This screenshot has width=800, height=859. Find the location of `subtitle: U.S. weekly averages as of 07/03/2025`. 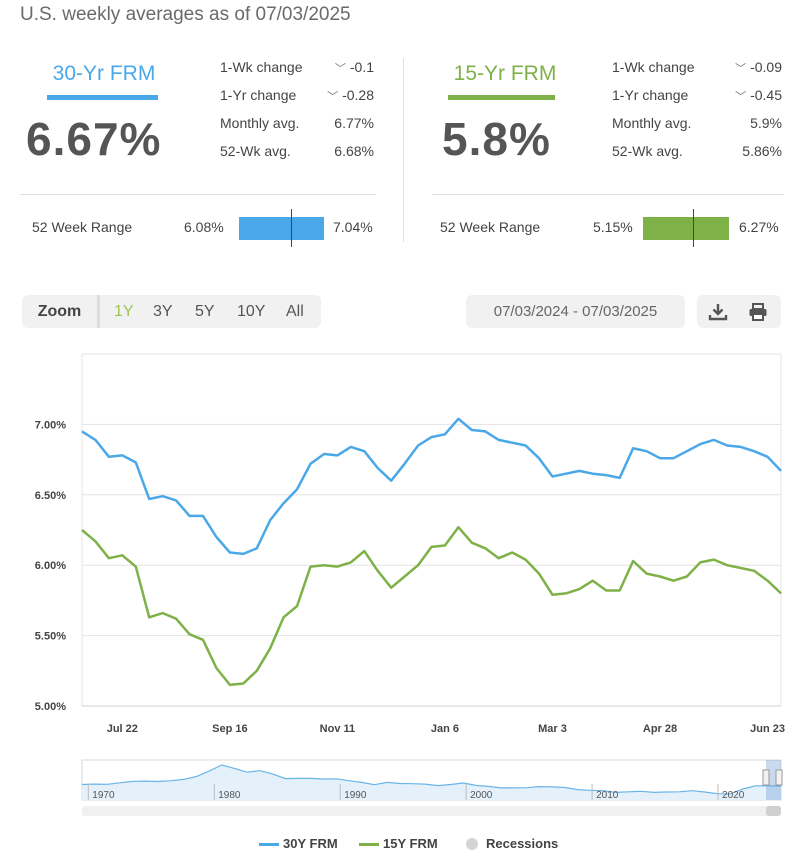

subtitle: U.S. weekly averages as of 07/03/2025 is located at coordinates (185, 14).